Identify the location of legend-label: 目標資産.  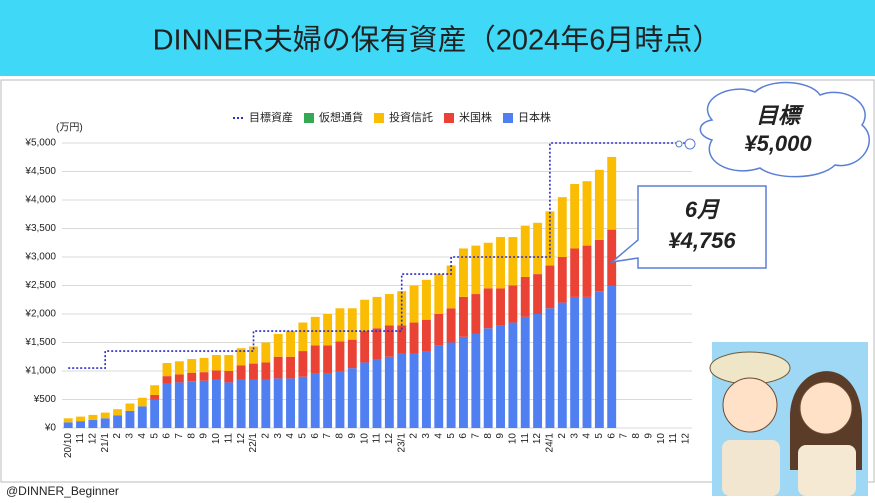
(271, 117).